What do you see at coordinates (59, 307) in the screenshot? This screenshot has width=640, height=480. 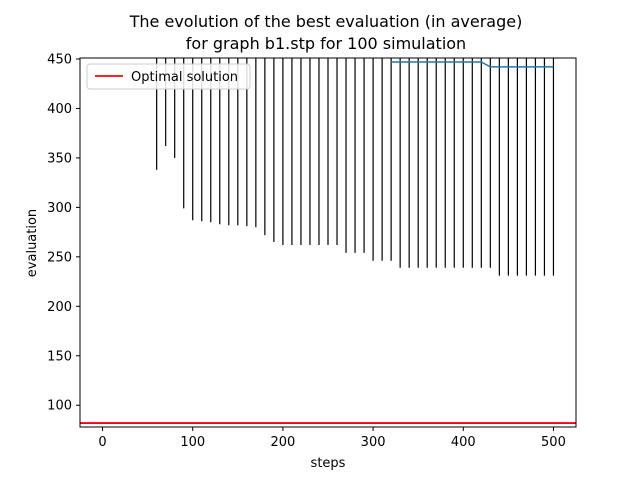 I see `y-tick-label: 200` at bounding box center [59, 307].